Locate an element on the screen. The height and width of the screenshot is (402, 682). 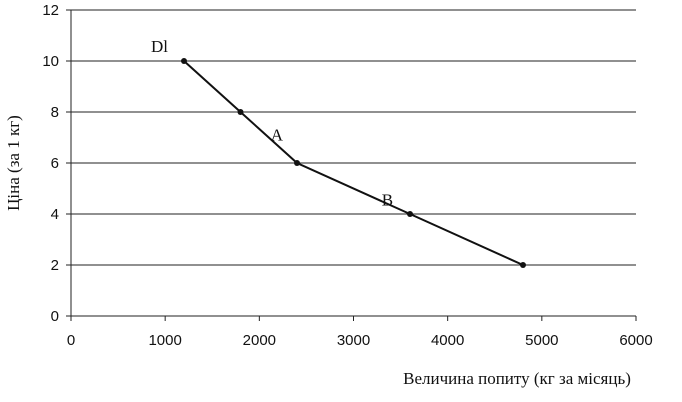
y-axis-ticks: 0 2 4 6 8 10 12 is located at coordinates (56, 163).